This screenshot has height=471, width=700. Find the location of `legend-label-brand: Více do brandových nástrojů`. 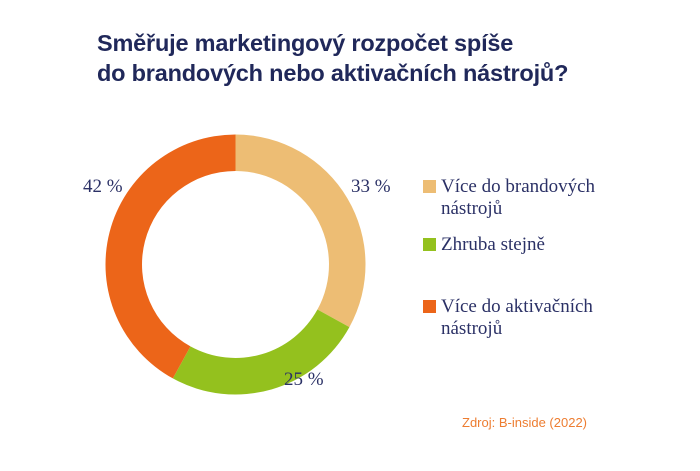

legend-label-brand: Více do brandových nástrojů is located at coordinates (518, 197).